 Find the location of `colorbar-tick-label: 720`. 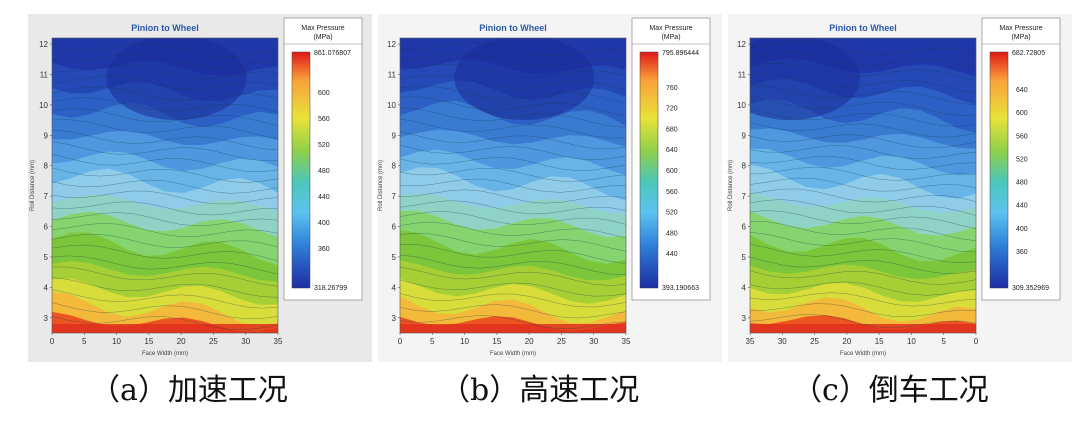

colorbar-tick-label: 720 is located at coordinates (672, 109).